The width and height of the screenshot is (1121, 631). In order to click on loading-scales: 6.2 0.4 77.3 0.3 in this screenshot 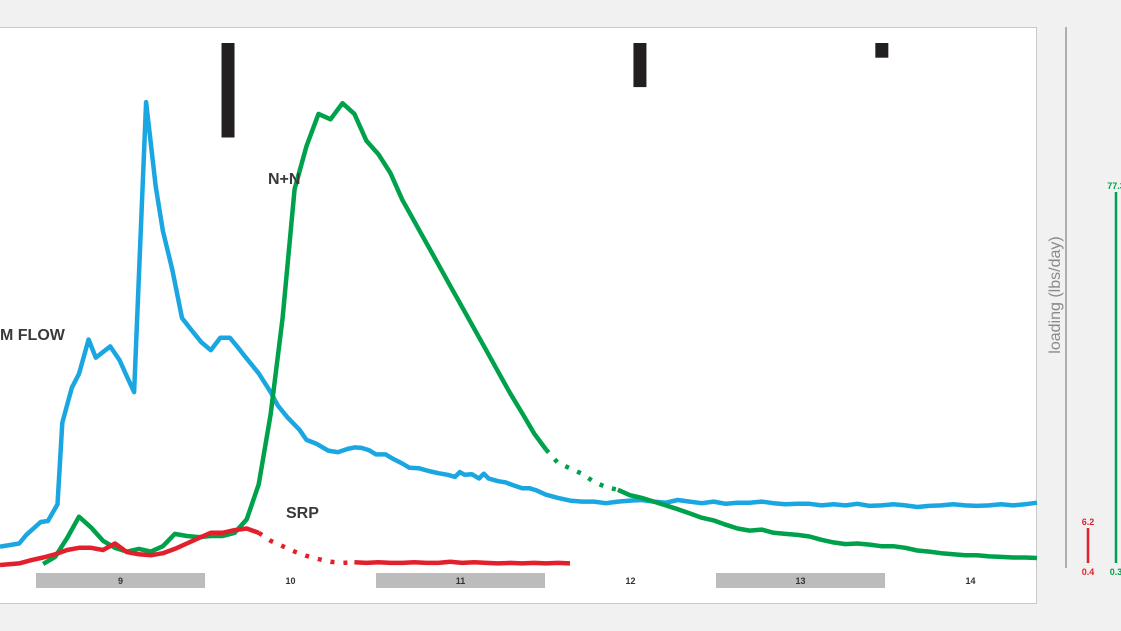, I will do `click(1101, 379)`.